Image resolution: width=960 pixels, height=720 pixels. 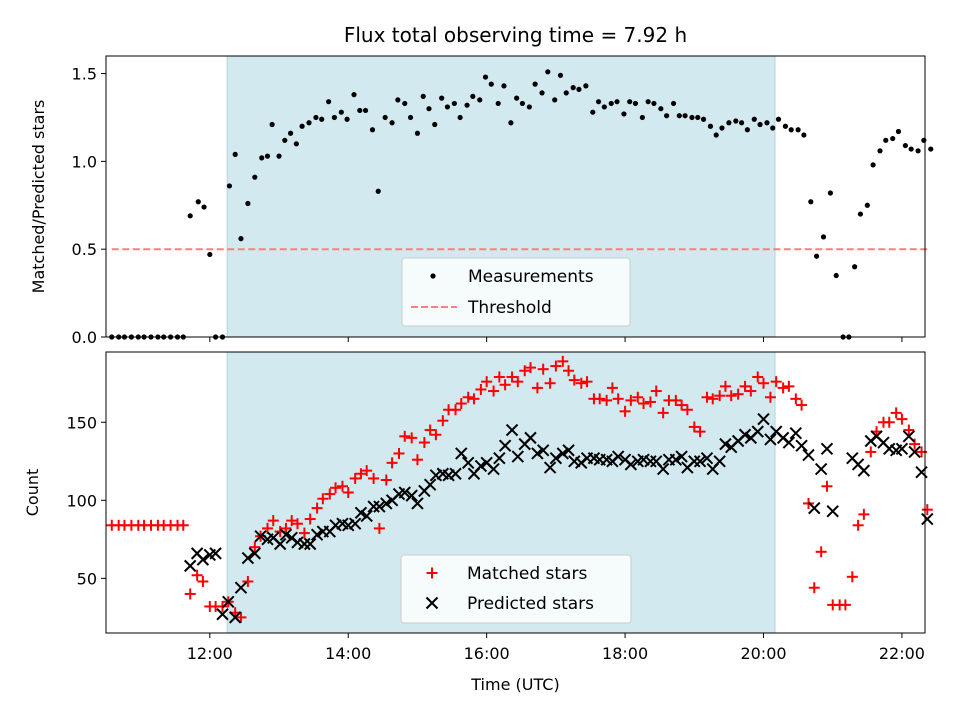 I want to click on x-tick-label: 18:00, so click(x=625, y=653).